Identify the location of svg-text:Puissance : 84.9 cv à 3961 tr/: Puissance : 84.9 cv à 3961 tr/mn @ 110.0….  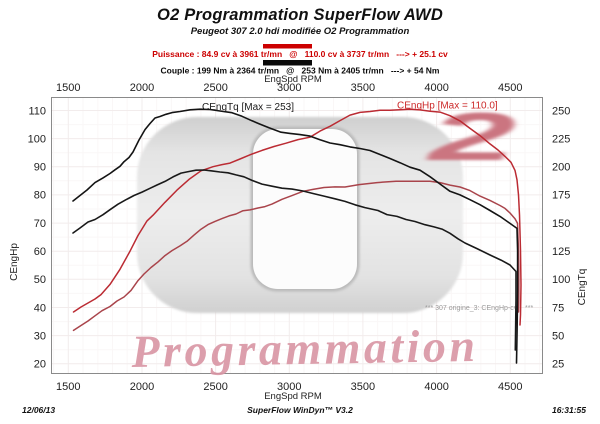
(300, 54).